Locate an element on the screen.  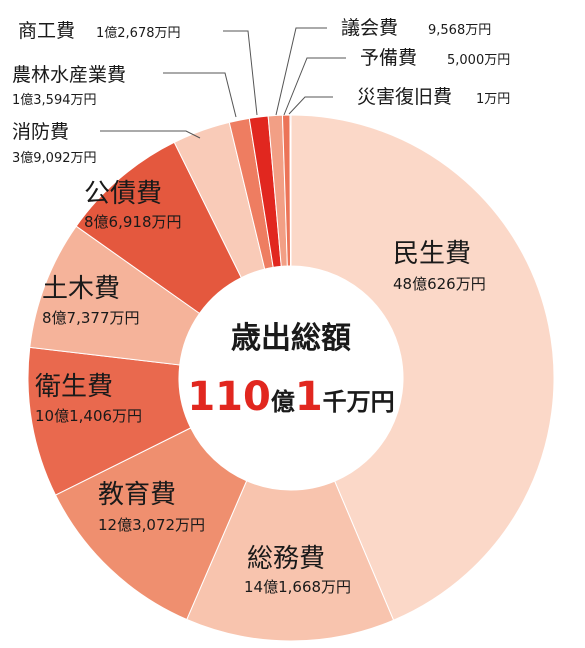
slice-value-label: 8億7,377万円 is located at coordinates (91, 318).